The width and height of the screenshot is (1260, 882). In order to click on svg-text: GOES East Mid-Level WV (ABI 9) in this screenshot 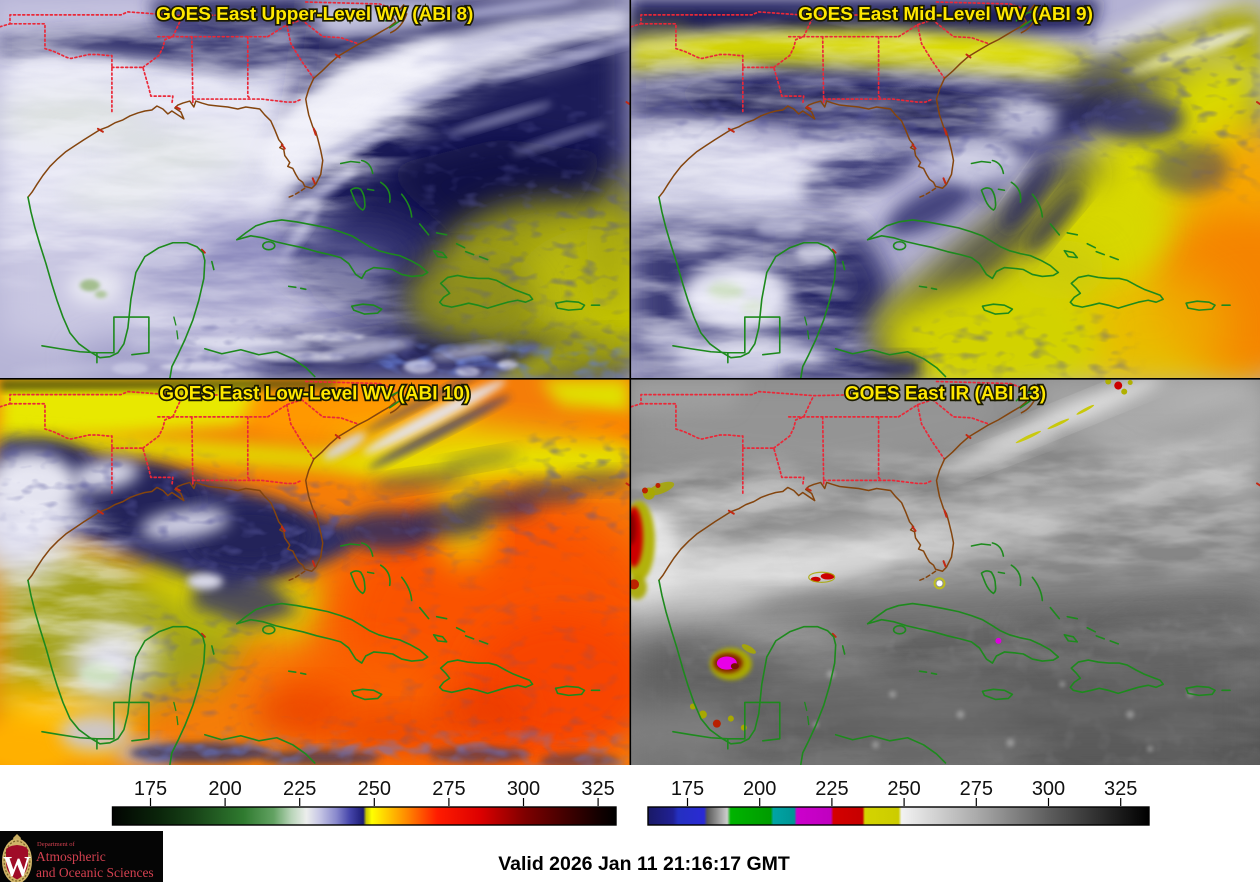, I will do `click(945, 14)`.